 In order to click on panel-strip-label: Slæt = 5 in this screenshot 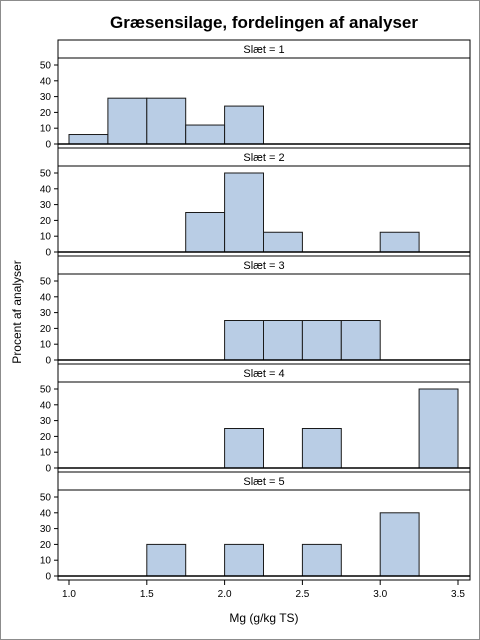, I will do `click(263, 482)`.